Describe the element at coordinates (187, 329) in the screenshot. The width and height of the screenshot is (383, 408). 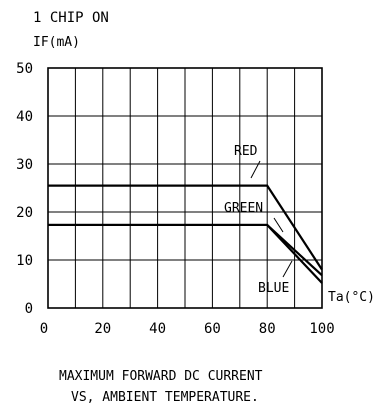
I see `x-tick-labels: 0 20 40 60 80 100` at that location.